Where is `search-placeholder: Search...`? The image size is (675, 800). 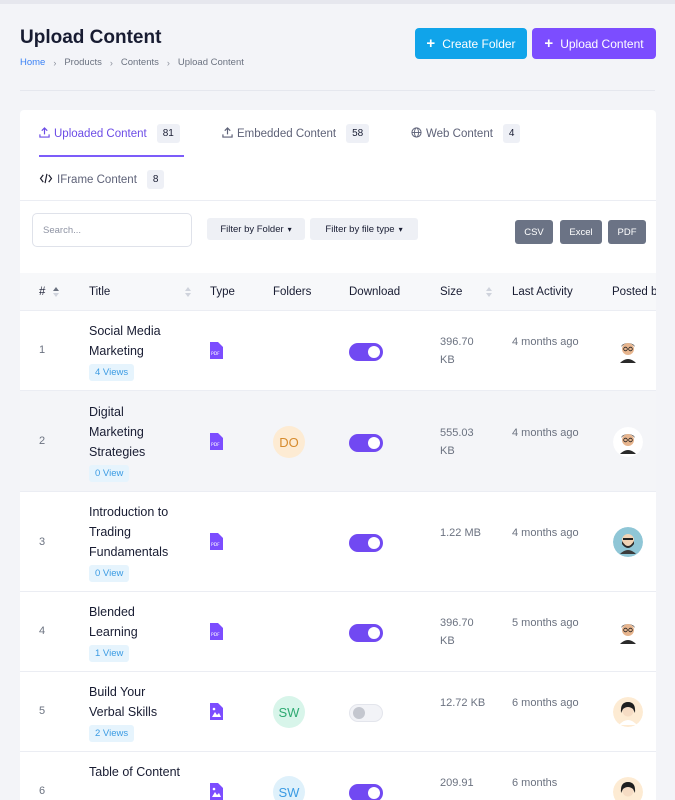 search-placeholder: Search... is located at coordinates (62, 230).